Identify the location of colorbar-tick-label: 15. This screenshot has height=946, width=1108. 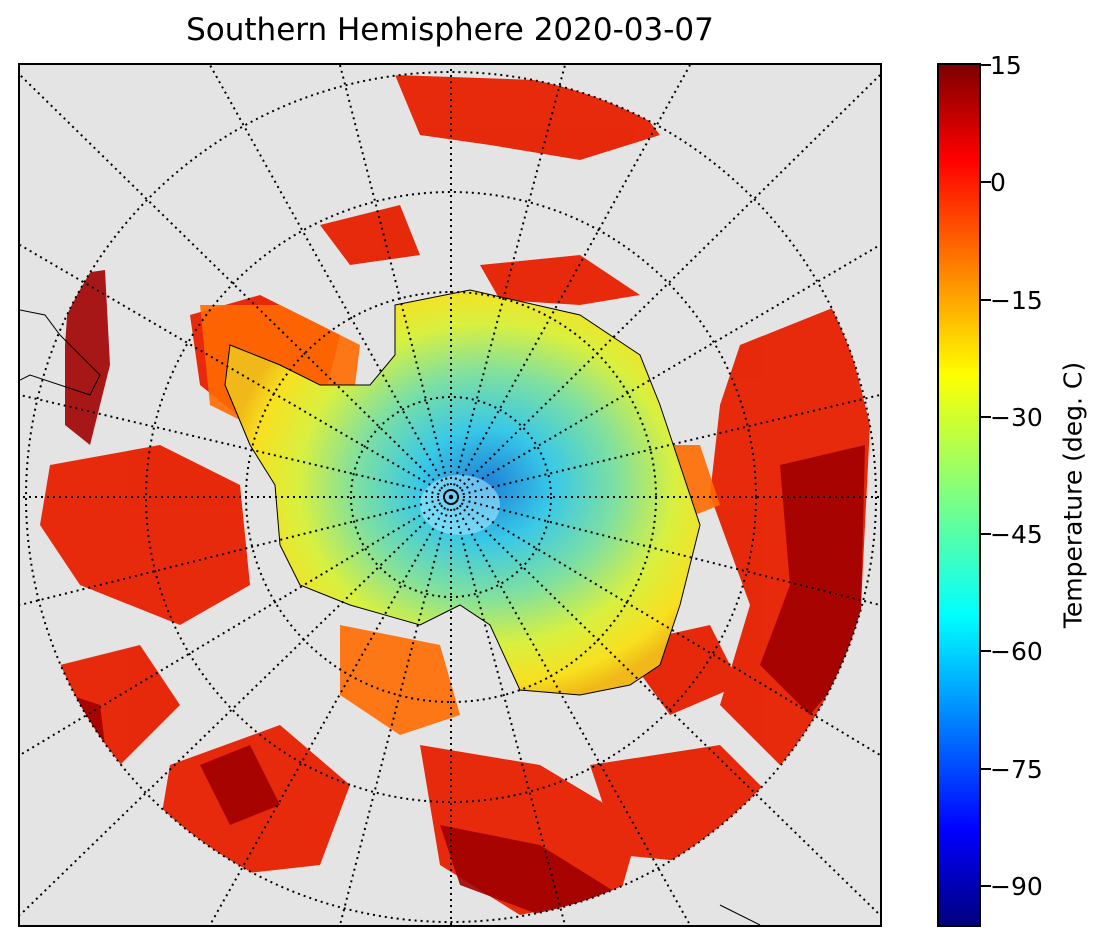
(1006, 65).